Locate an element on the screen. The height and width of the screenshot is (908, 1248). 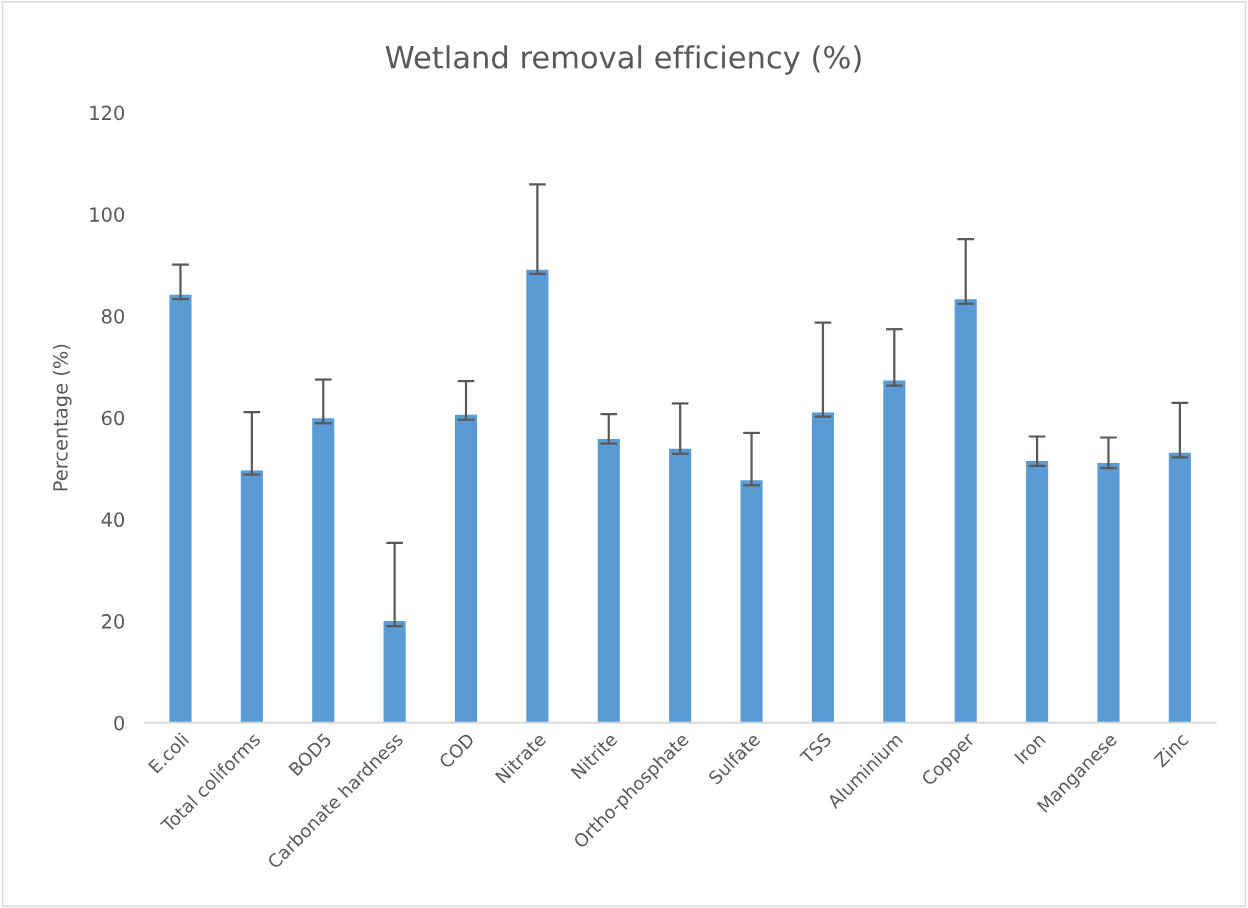
y-tick-label: 100 is located at coordinates (107, 214).